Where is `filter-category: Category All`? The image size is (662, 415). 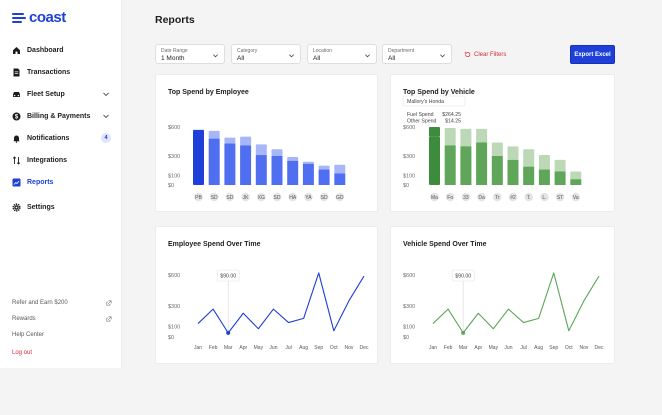
filter-category: Category All is located at coordinates (266, 54).